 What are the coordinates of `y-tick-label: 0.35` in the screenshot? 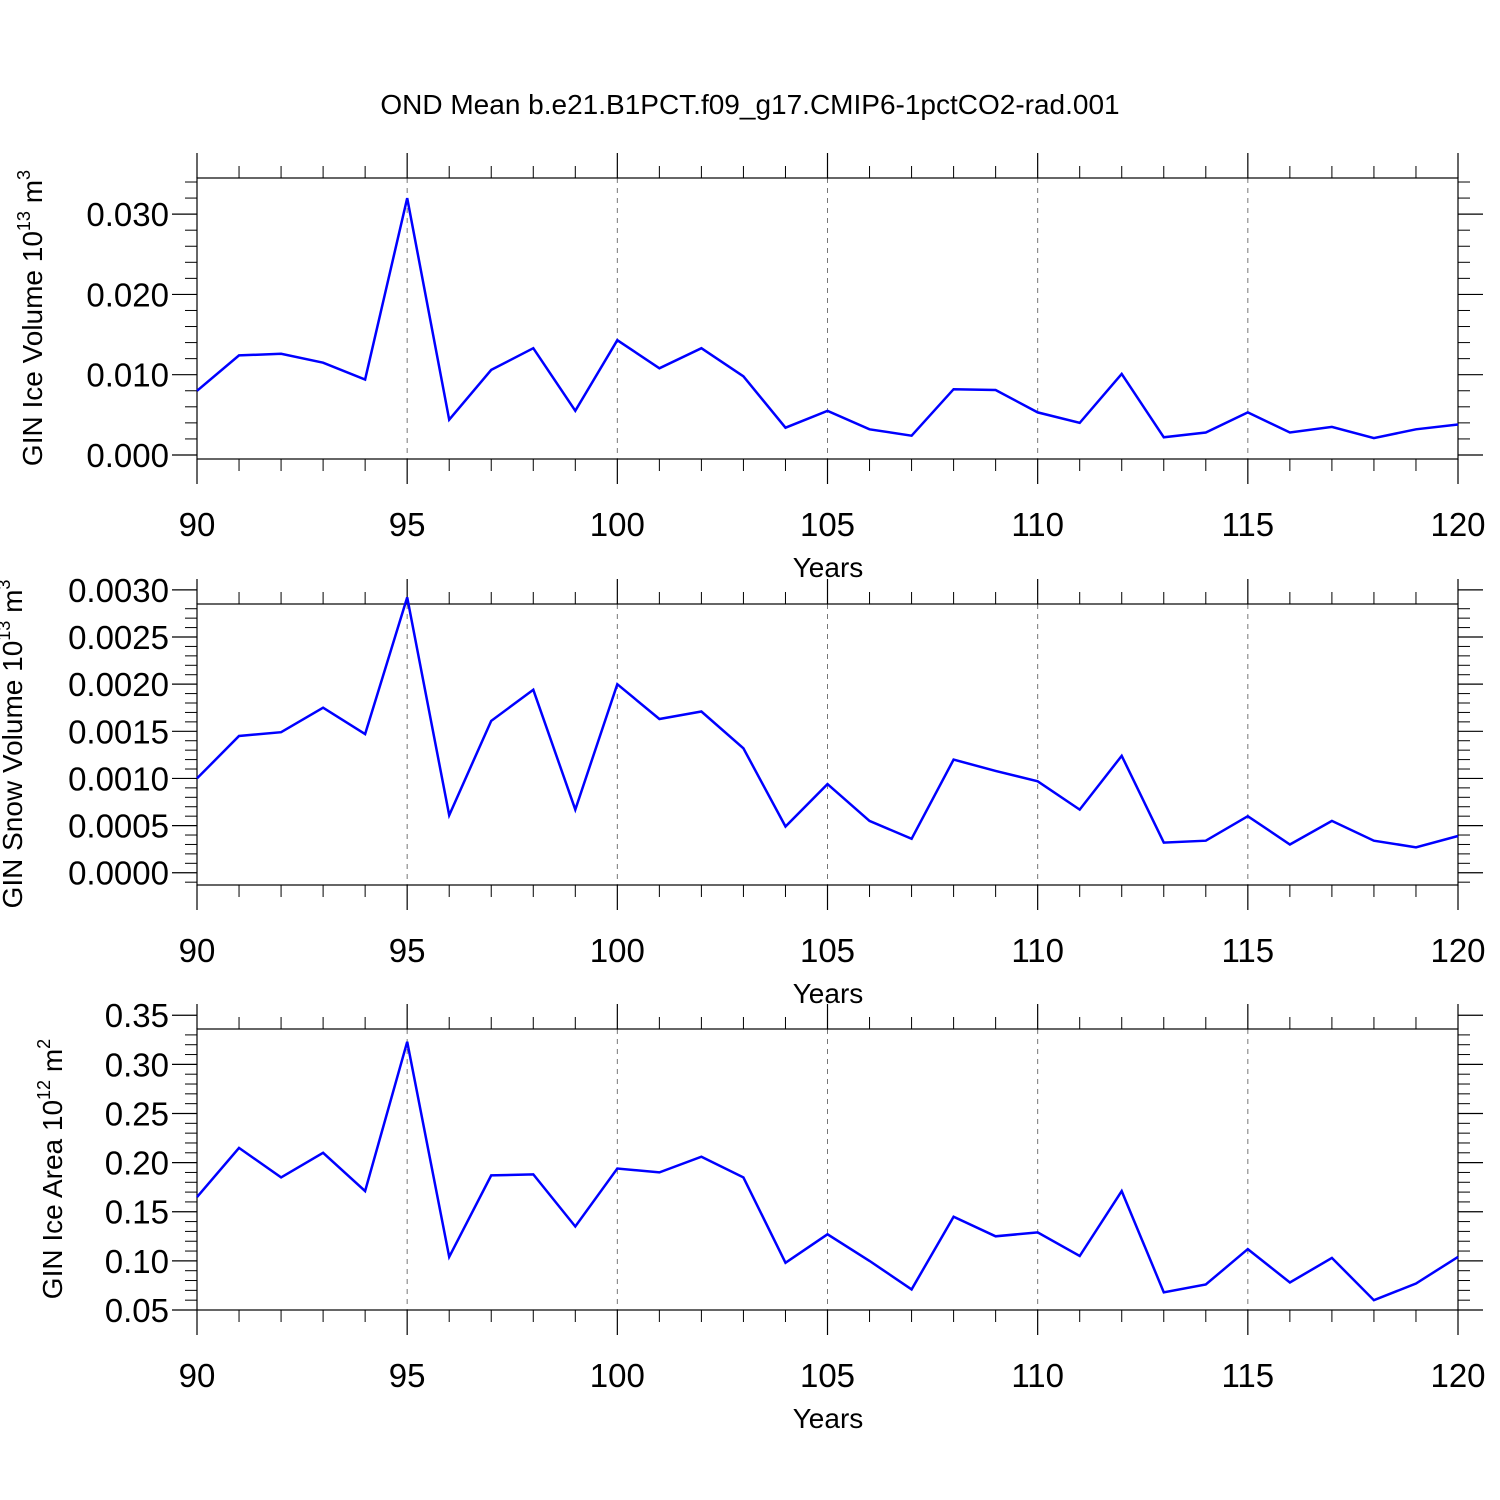 It's located at (137, 1015).